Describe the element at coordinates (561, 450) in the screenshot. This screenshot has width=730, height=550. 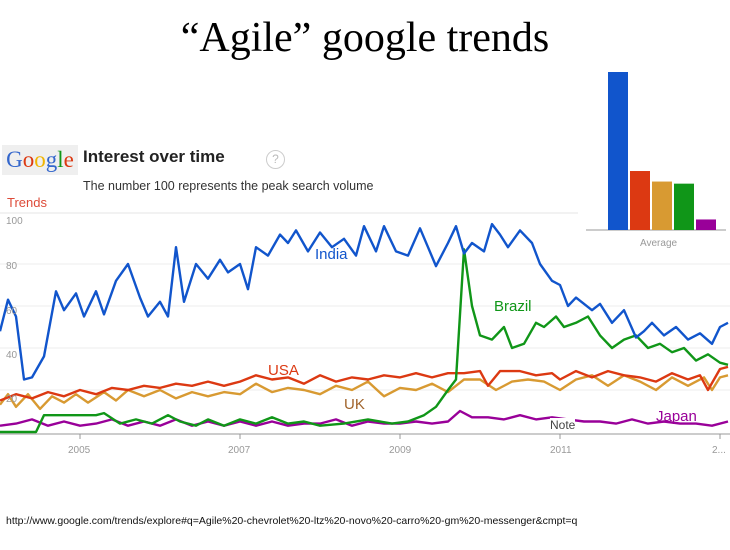
I see `x-tick-label: 2011` at that location.